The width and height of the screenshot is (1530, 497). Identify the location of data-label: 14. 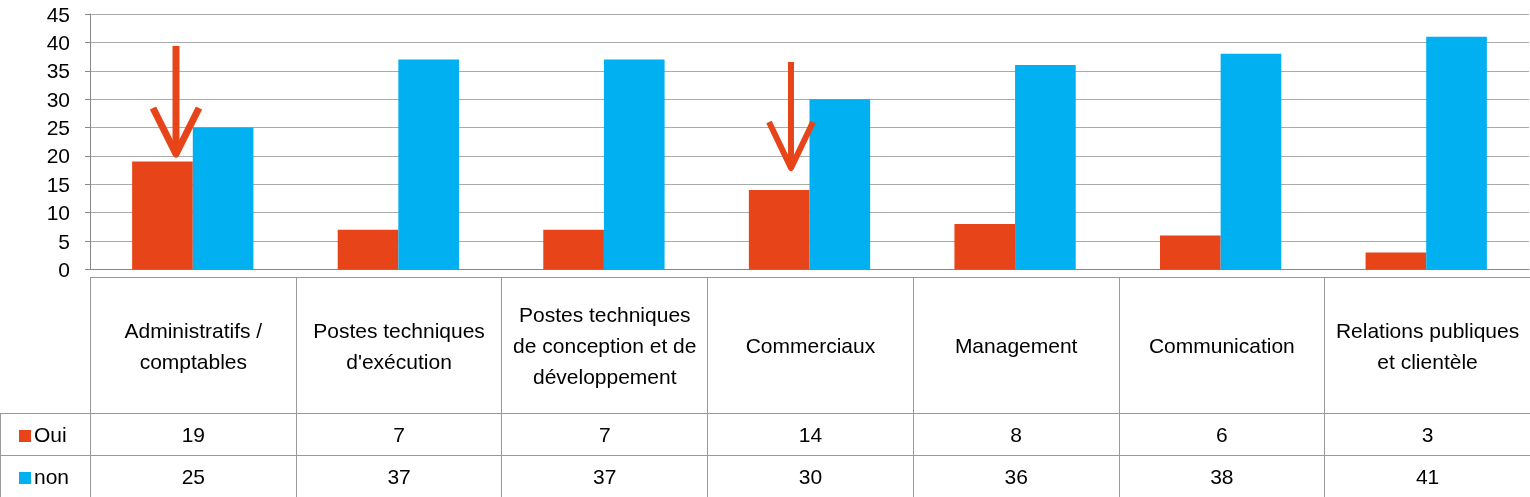
(810, 434).